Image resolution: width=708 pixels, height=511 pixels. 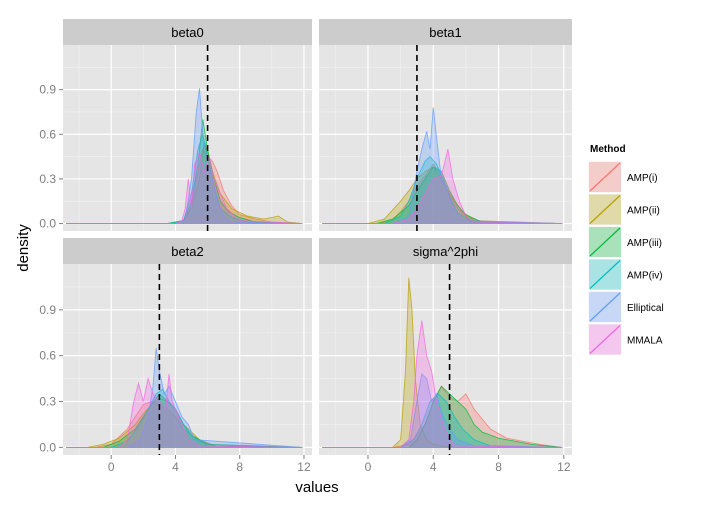 What do you see at coordinates (624, 242) in the screenshot?
I see `legend-item-AMP(iii): AMP(iii)` at bounding box center [624, 242].